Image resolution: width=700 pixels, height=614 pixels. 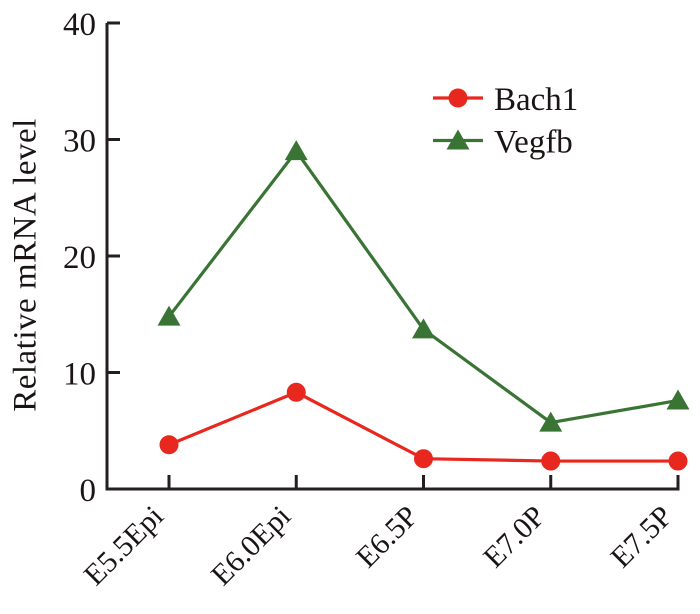 What do you see at coordinates (536, 100) in the screenshot?
I see `legend-label-bach1: Bach1` at bounding box center [536, 100].